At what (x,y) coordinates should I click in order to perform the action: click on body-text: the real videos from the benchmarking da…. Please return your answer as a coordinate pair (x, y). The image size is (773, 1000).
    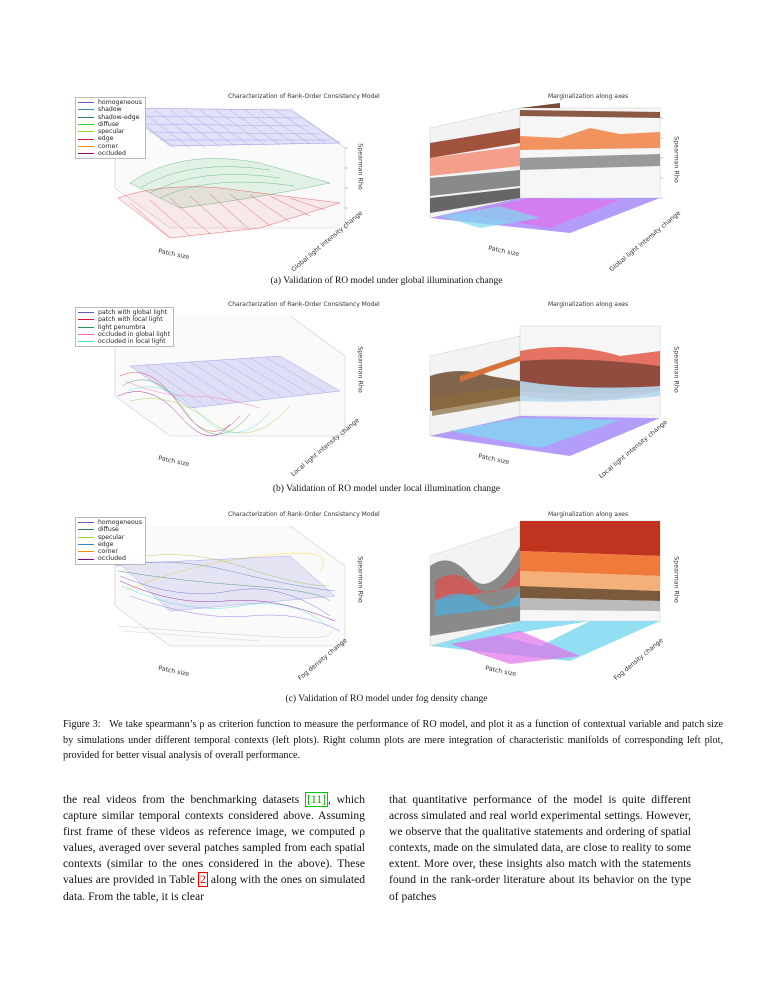
    Looking at the image, I should click on (184, 799).